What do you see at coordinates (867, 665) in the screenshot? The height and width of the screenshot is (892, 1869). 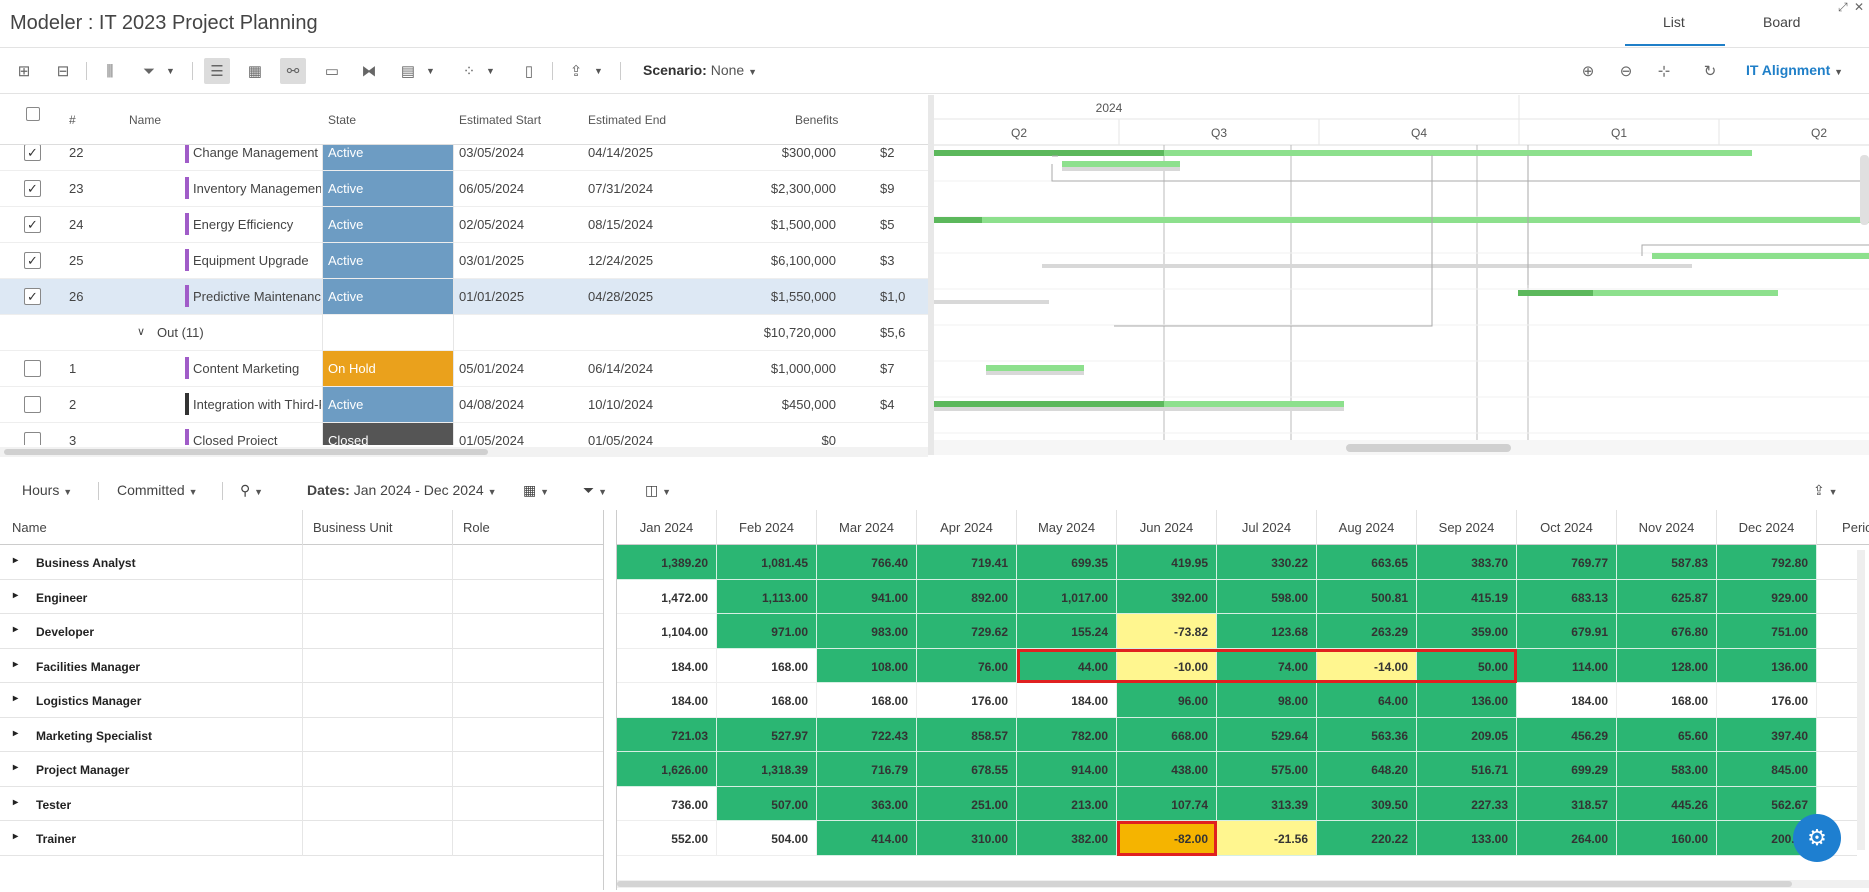 I see `capacity-cell: 108.00` at bounding box center [867, 665].